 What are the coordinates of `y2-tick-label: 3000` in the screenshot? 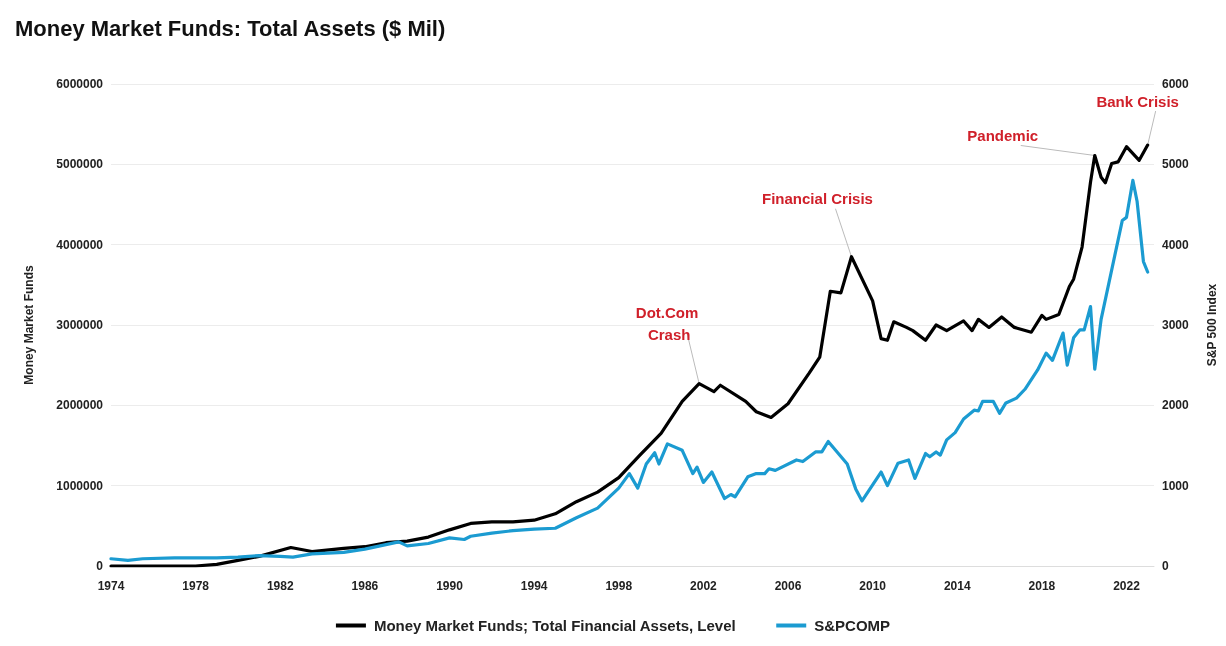 It's located at (1176, 325).